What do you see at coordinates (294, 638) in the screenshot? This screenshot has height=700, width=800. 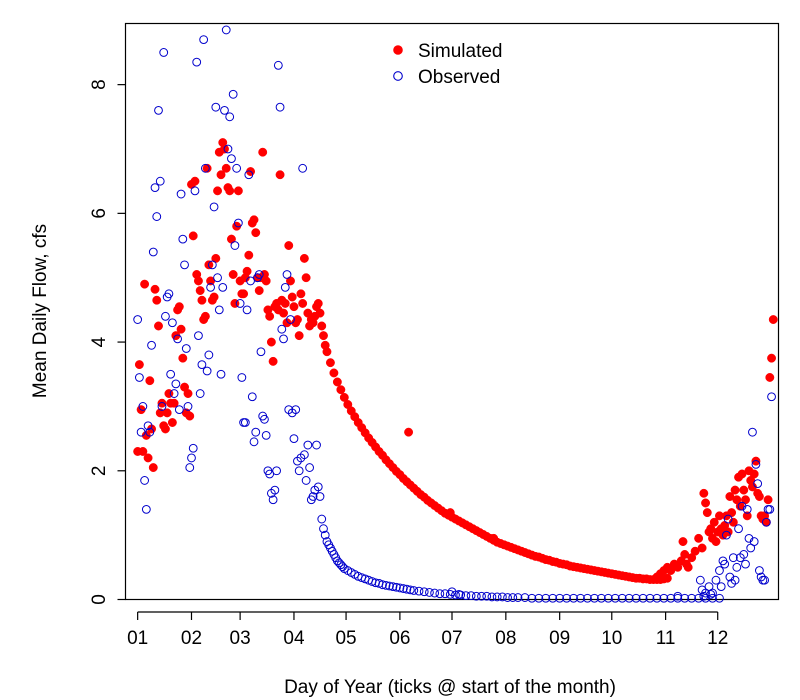 I see `x-tick-label: 04` at bounding box center [294, 638].